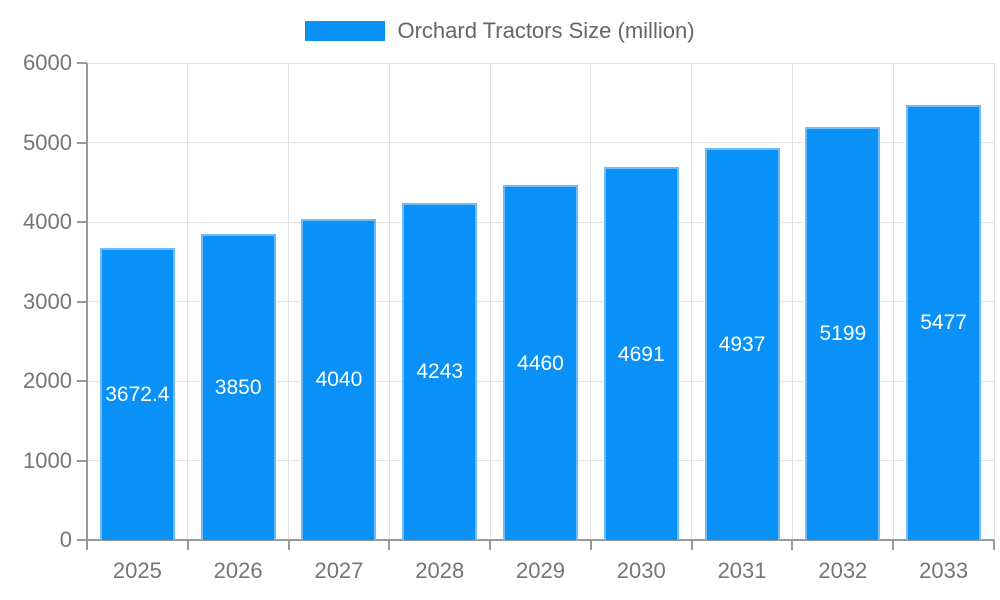  I want to click on bar-value-label: 4040, so click(339, 380).